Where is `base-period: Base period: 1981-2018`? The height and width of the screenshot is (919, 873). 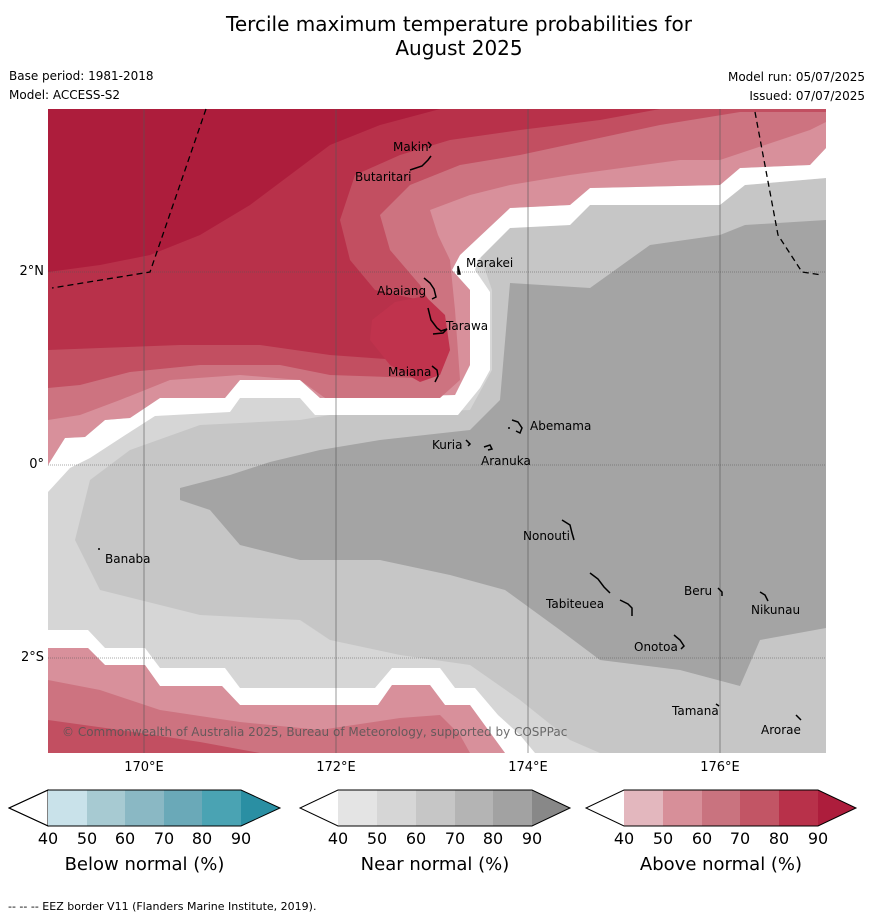
base-period: Base period: 1981-2018 is located at coordinates (81, 76).